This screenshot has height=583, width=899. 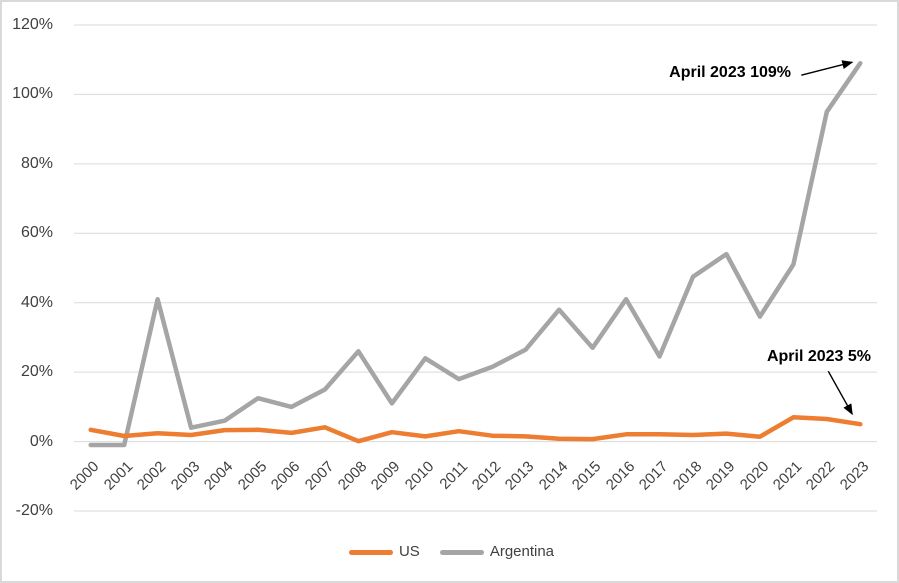 I want to click on legend-item-argentina: Argentina, so click(x=497, y=552).